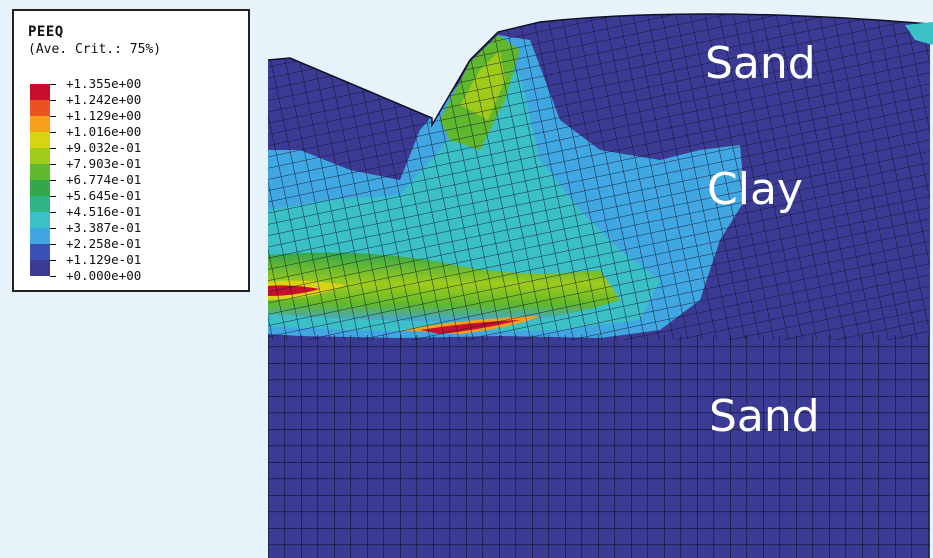 Image resolution: width=933 pixels, height=558 pixels. I want to click on legend-tick-label: +4.516e-01, so click(104, 211).